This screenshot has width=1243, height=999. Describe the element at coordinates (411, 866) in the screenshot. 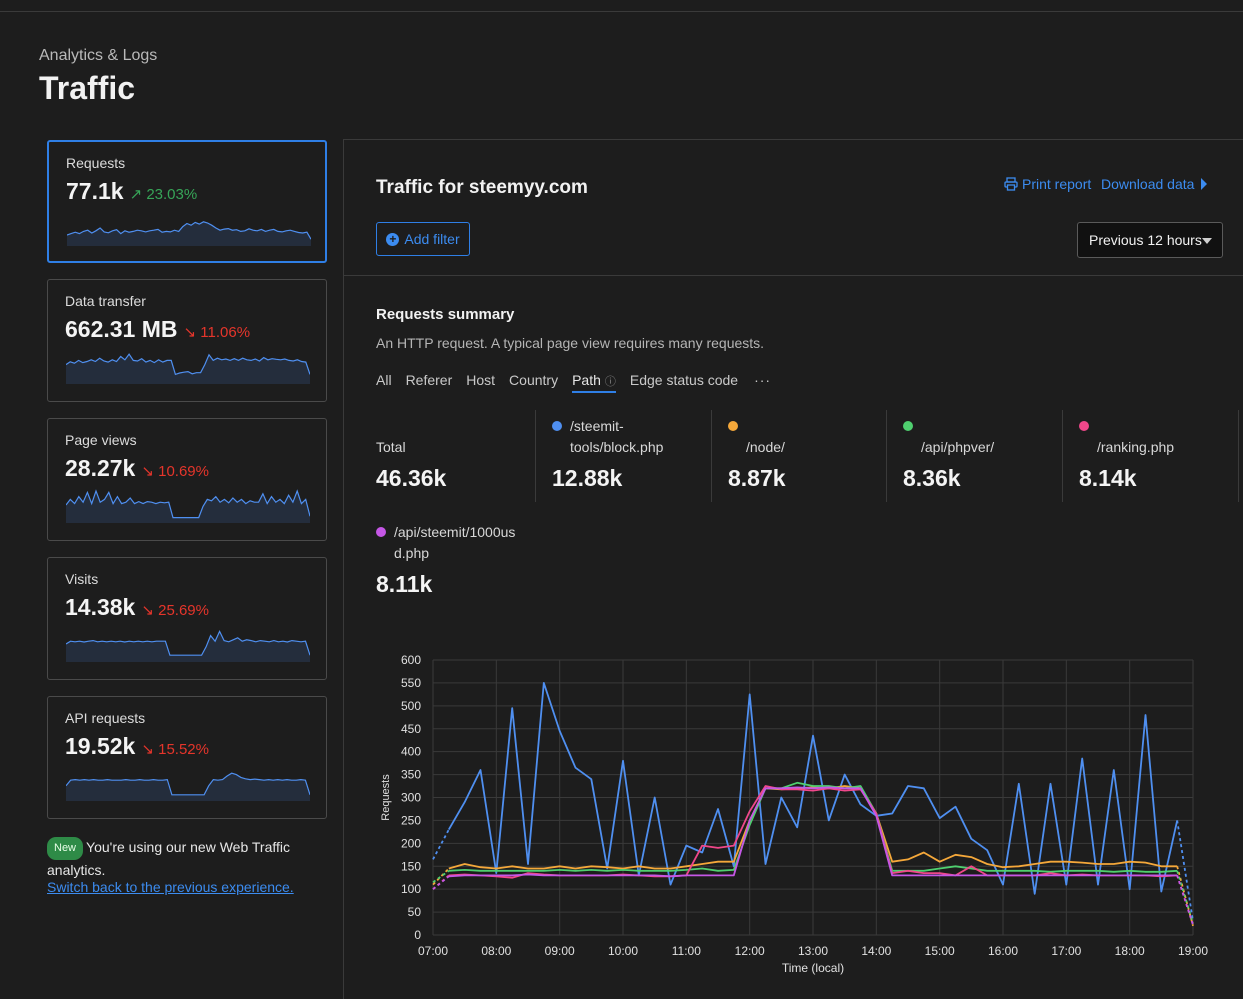

I see `y-tick-label: 150` at that location.